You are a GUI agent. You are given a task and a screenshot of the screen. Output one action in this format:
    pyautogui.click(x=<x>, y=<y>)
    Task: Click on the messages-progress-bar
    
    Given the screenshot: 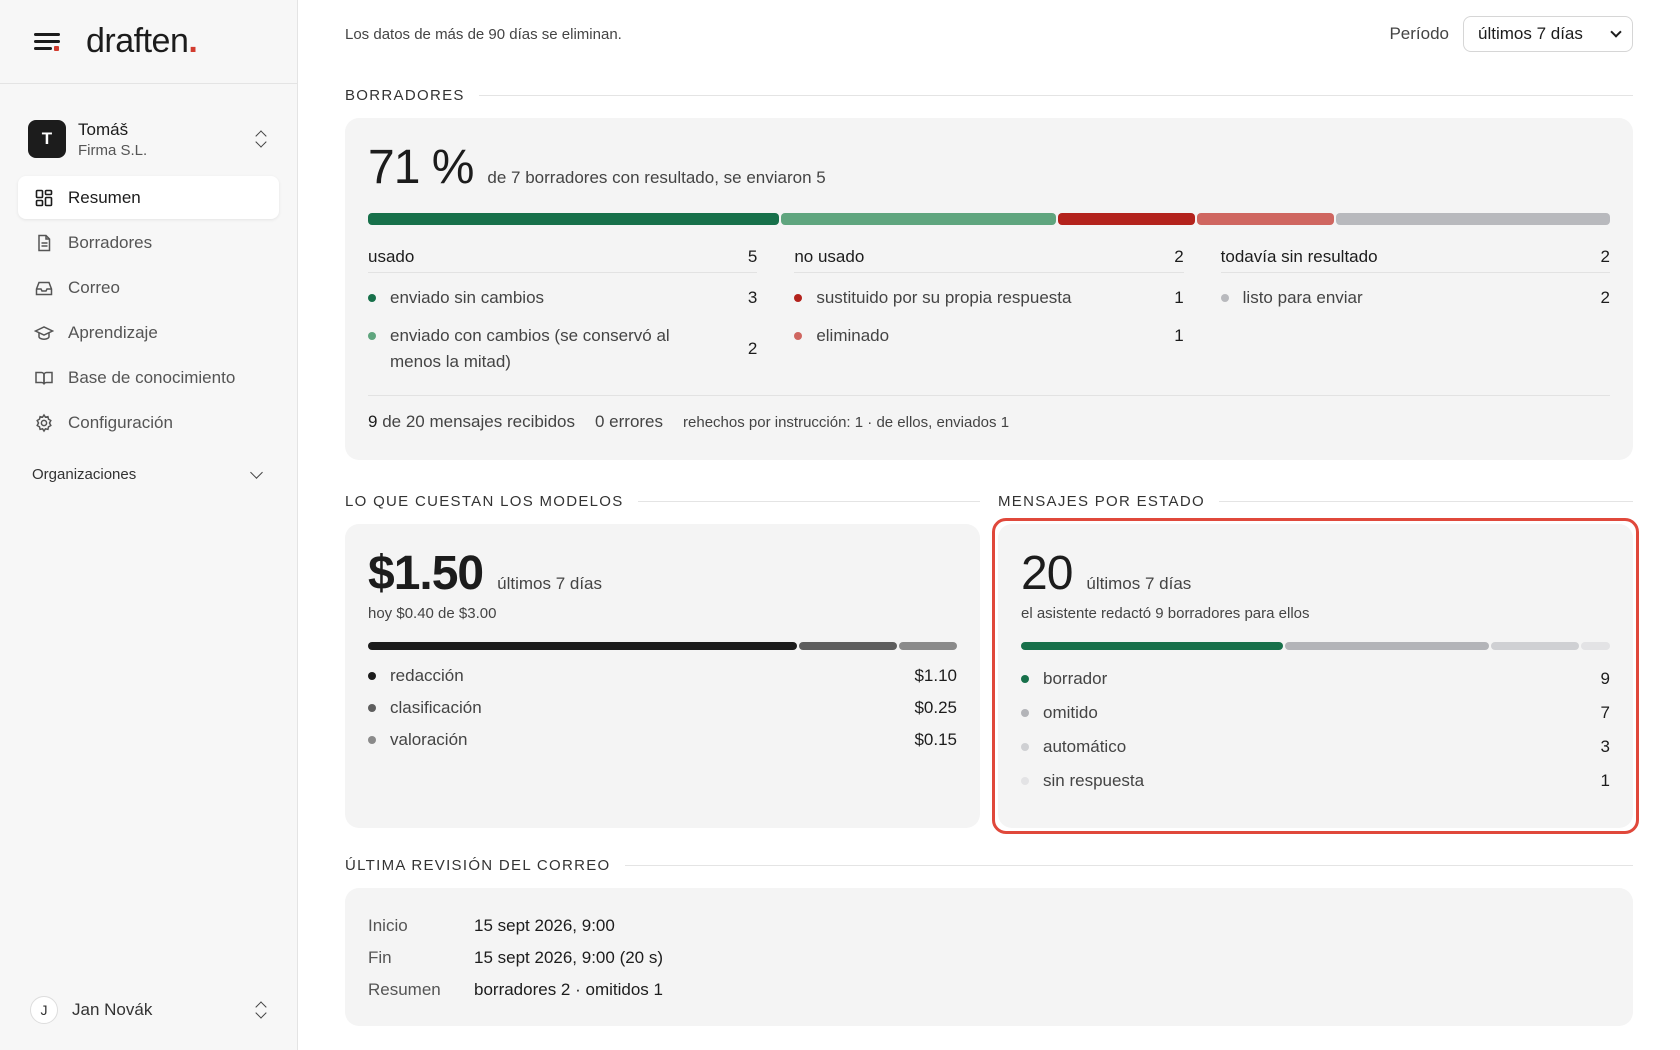 What is the action you would take?
    pyautogui.click(x=1315, y=646)
    